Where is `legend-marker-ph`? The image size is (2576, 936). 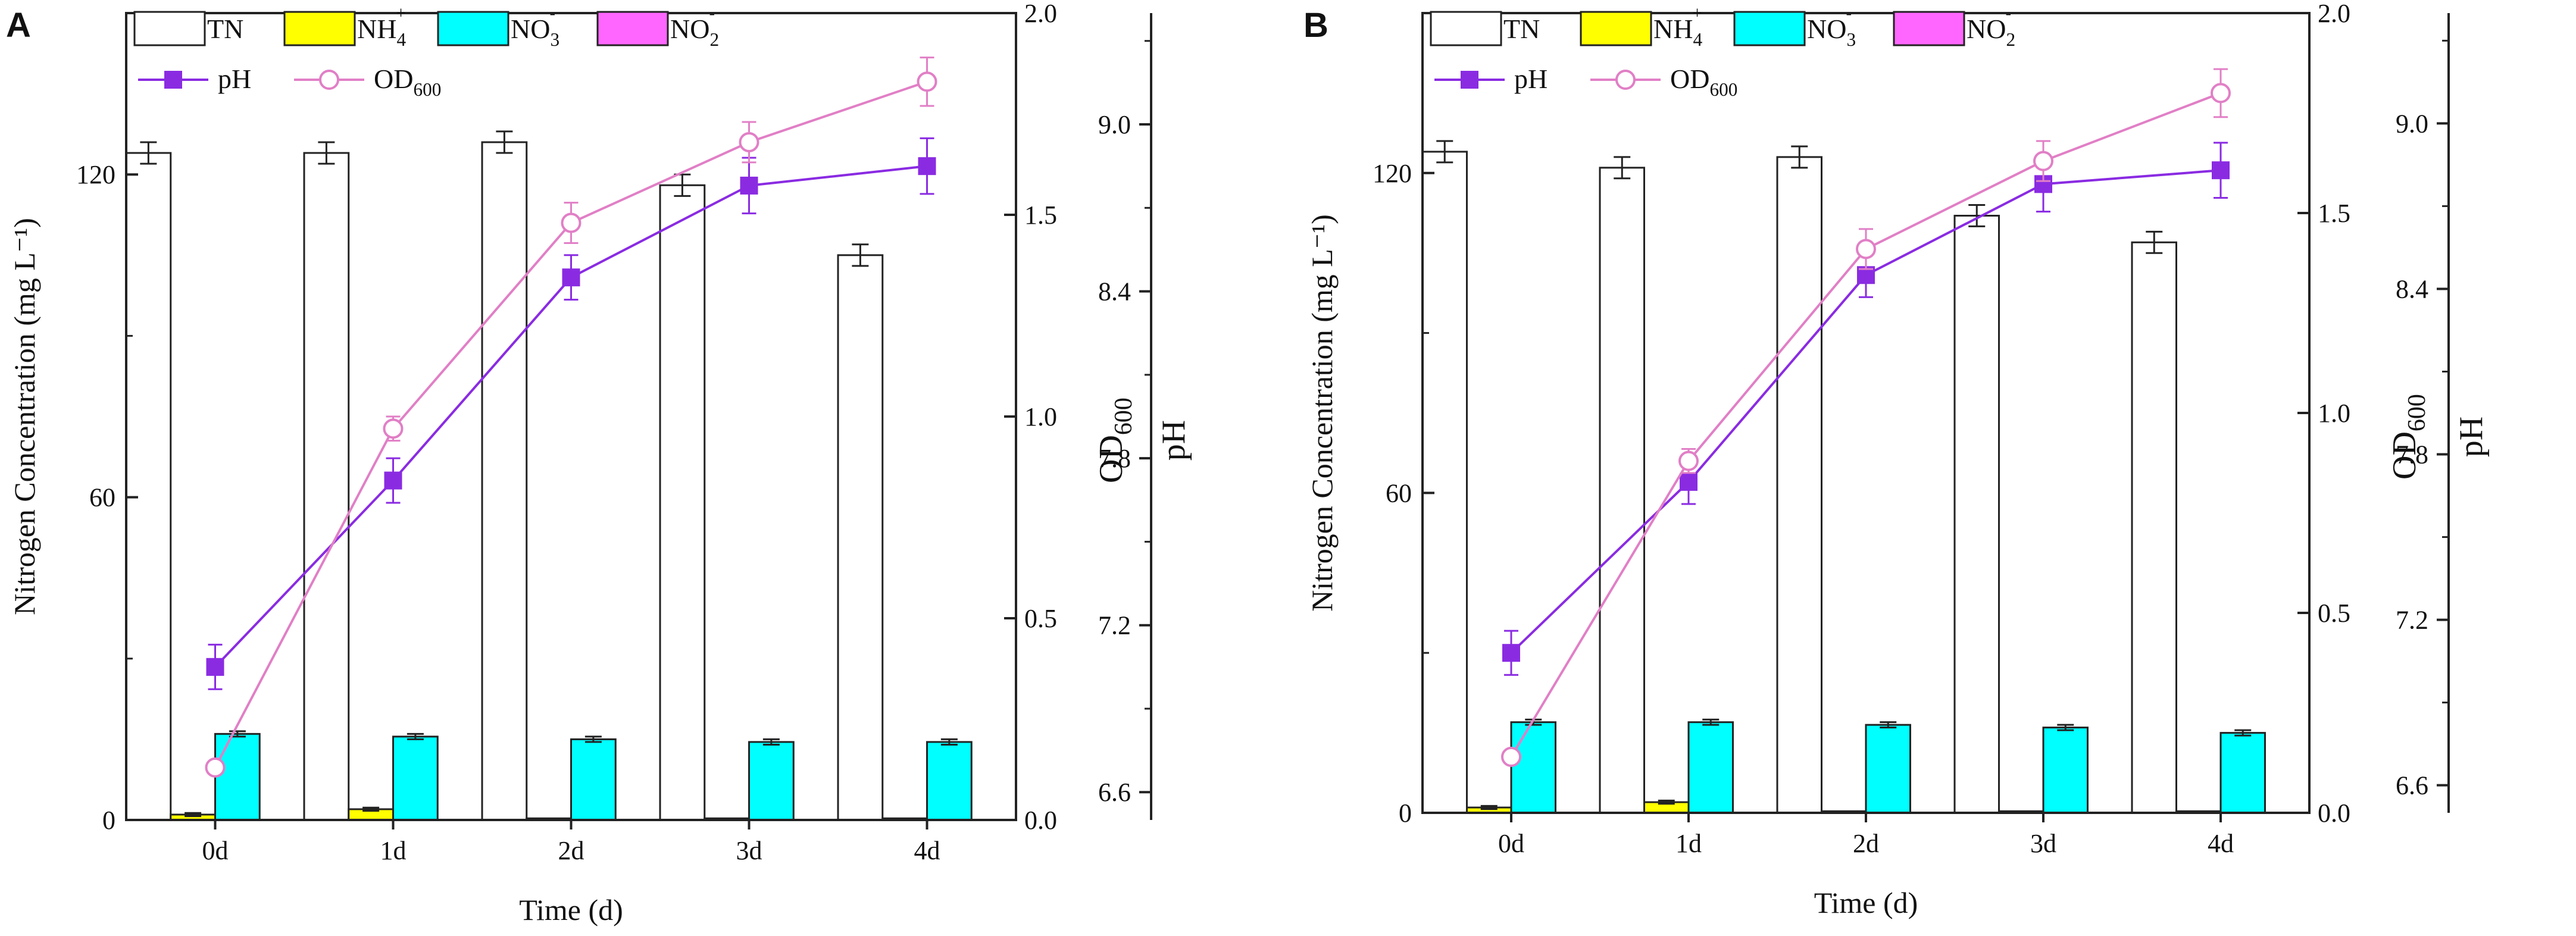
legend-marker-ph is located at coordinates (173, 80).